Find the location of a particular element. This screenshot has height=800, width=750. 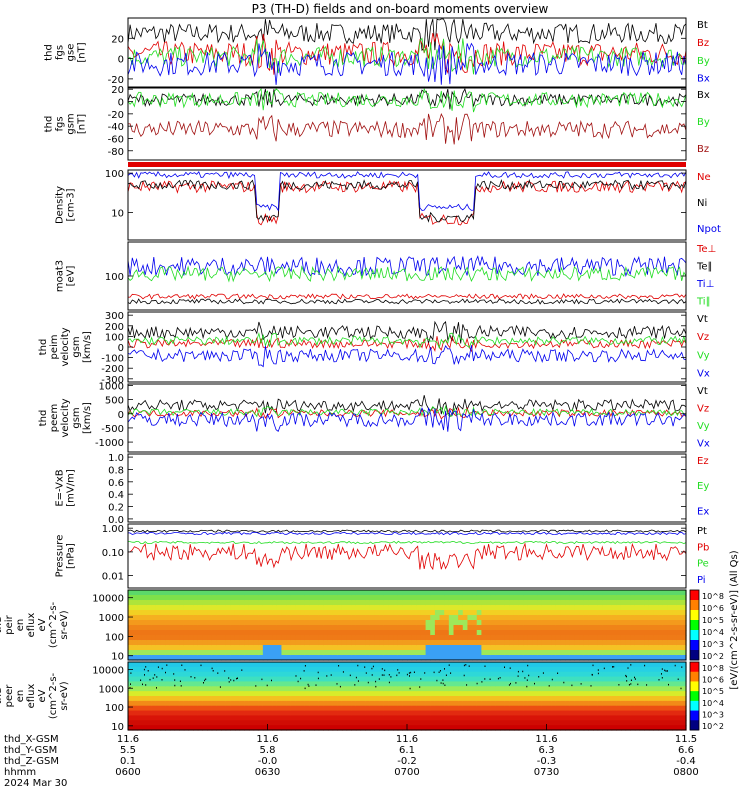

panel-frame is located at coordinates (407, 625).